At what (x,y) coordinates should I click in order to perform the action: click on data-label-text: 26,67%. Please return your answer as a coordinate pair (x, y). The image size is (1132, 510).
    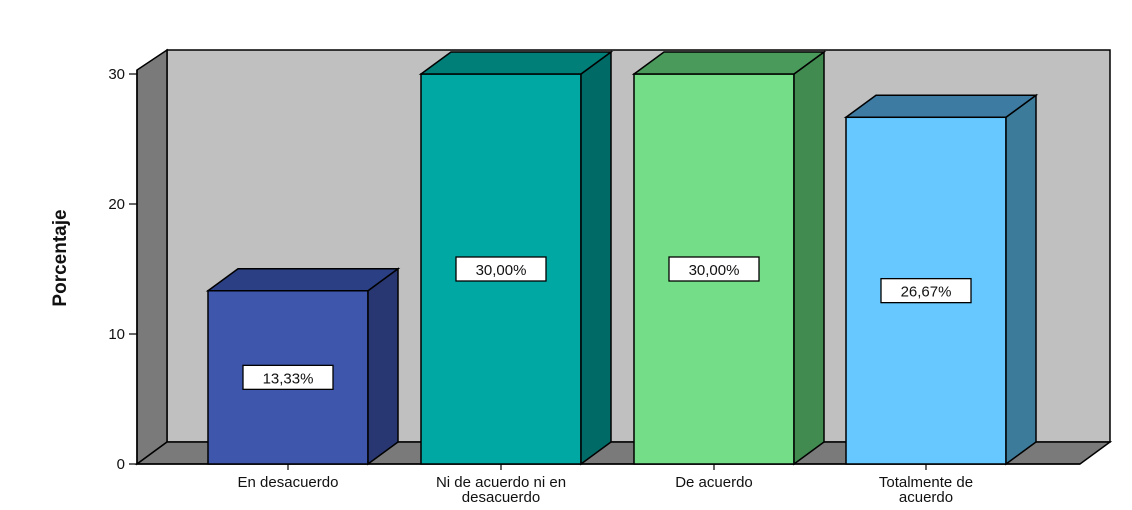
    Looking at the image, I should click on (926, 292).